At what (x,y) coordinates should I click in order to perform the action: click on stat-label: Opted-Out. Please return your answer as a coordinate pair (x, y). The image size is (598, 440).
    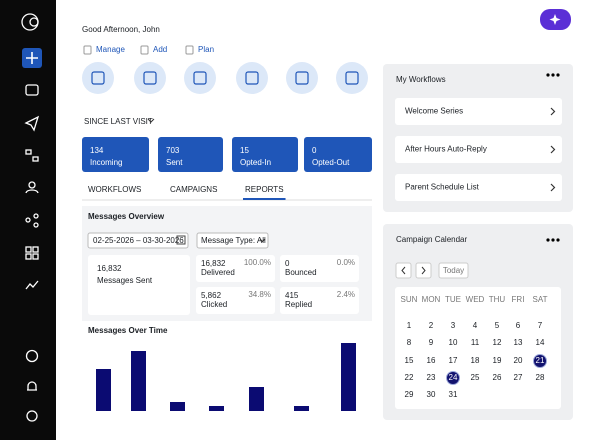
    Looking at the image, I should click on (331, 162).